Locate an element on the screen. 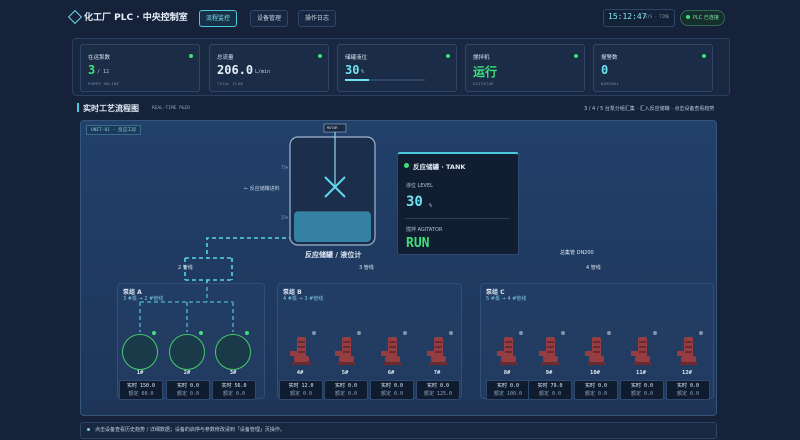 This screenshot has width=800, height=440. pump-id: 11# is located at coordinates (641, 373).